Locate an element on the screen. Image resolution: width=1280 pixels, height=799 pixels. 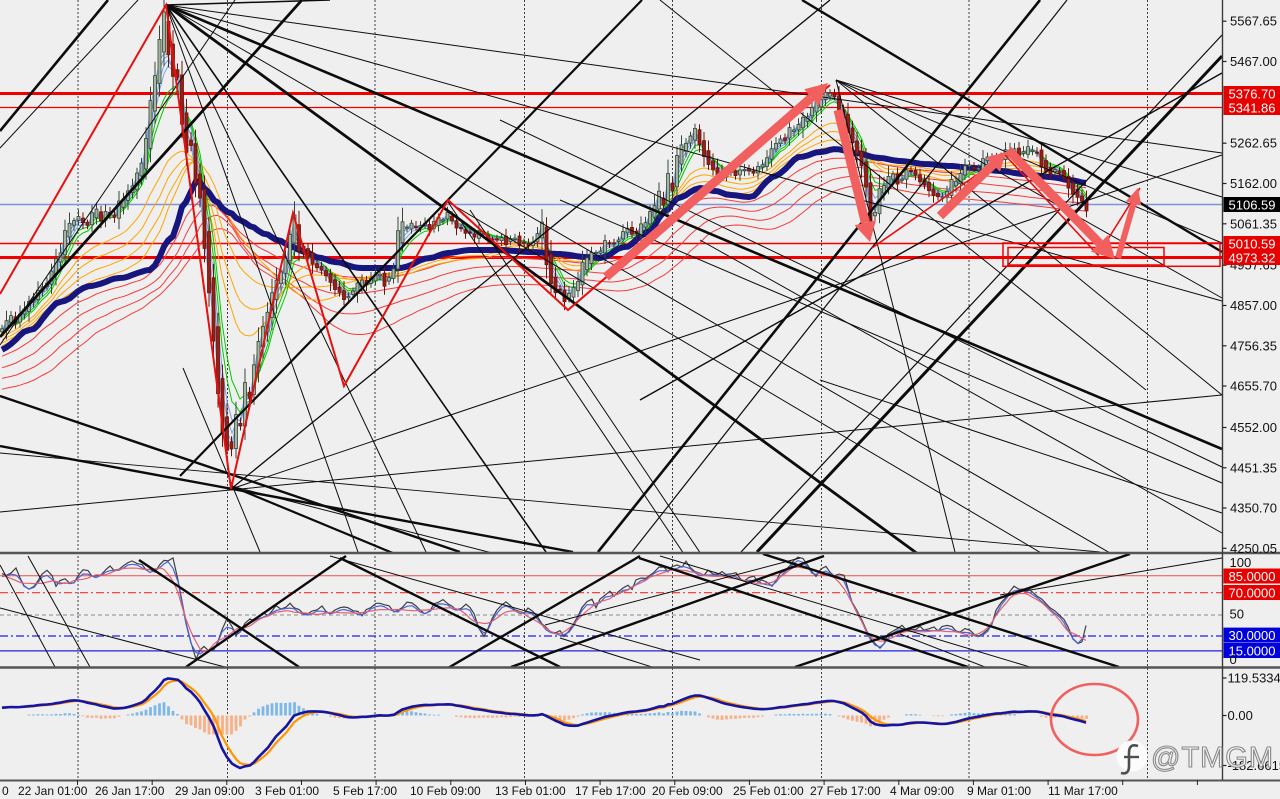
svg-text: 85.0000 is located at coordinates (1252, 576).